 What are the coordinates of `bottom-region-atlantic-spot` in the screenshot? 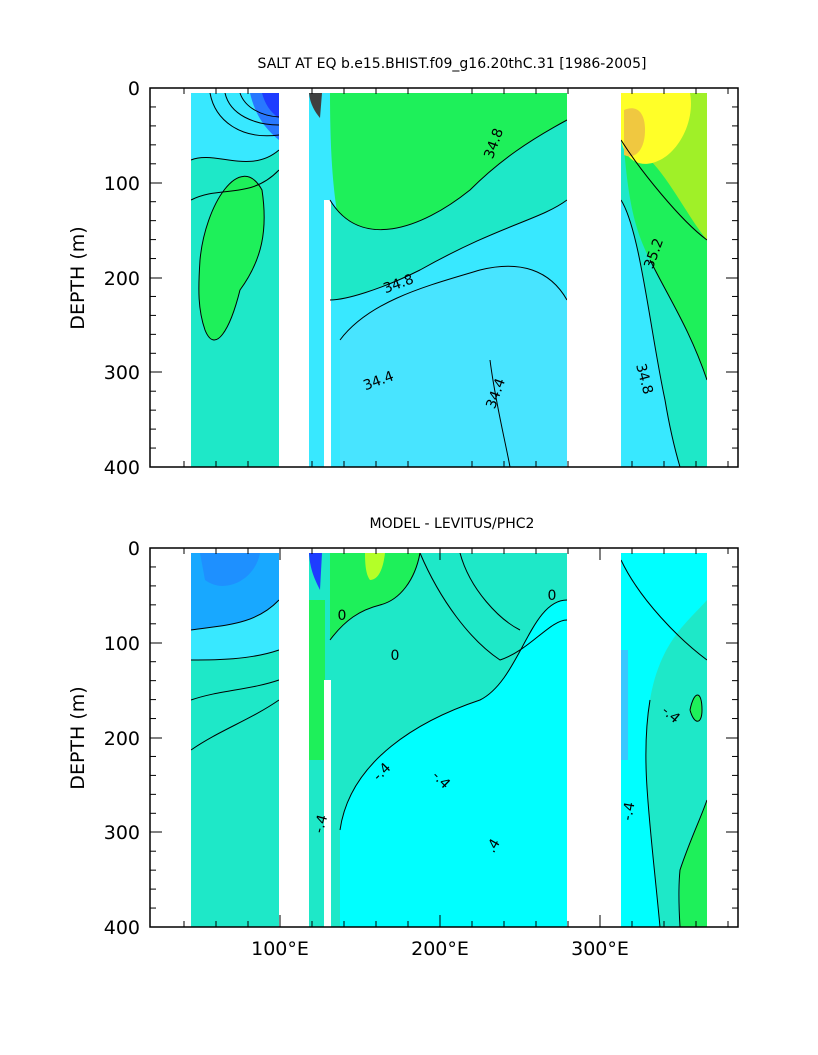 It's located at (696, 708).